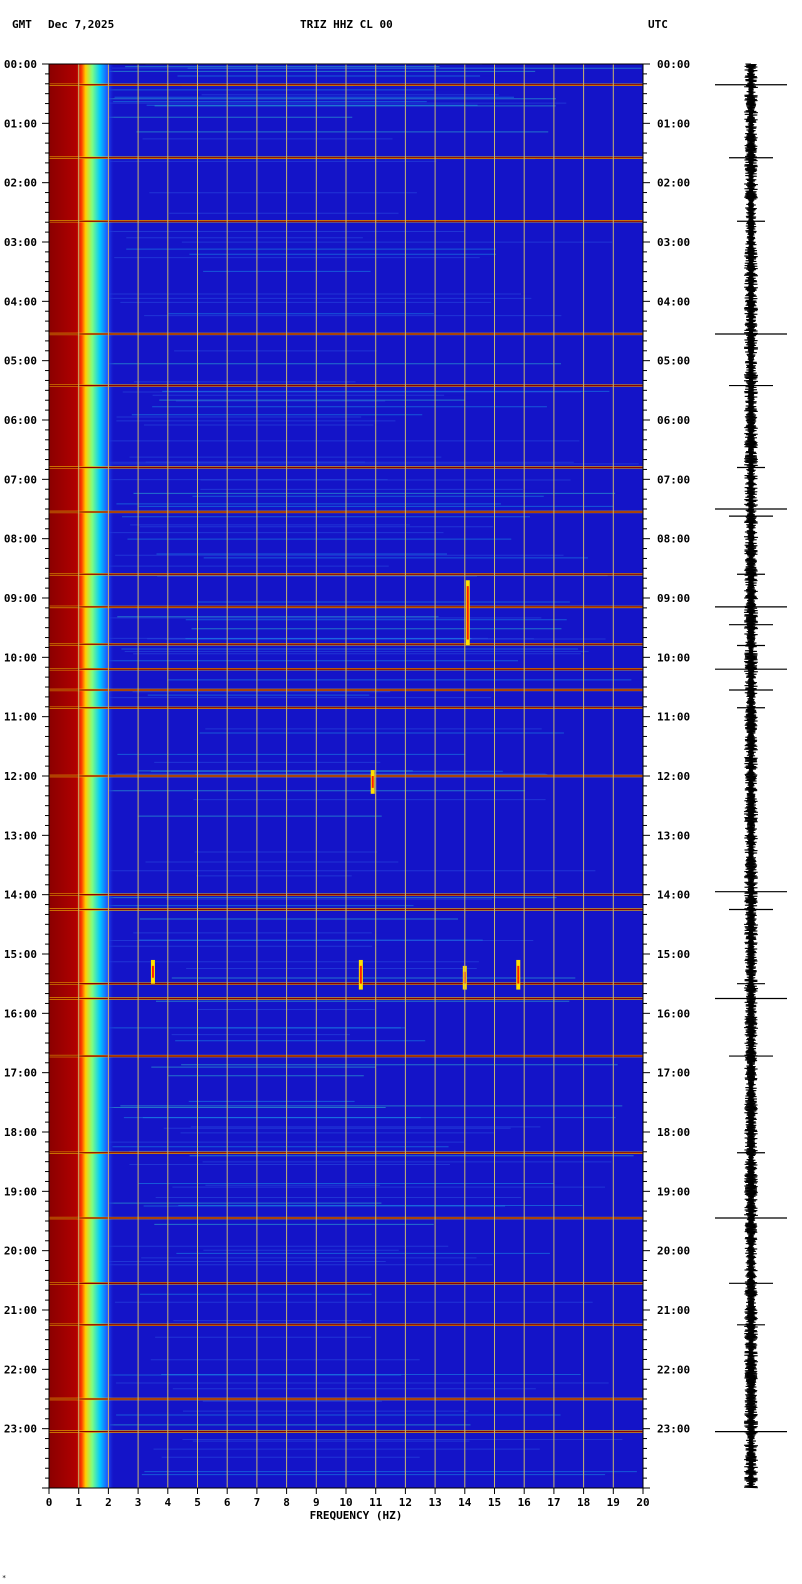  What do you see at coordinates (20, 1073) in the screenshot?
I see `y-tick-label-left: 17:00` at bounding box center [20, 1073].